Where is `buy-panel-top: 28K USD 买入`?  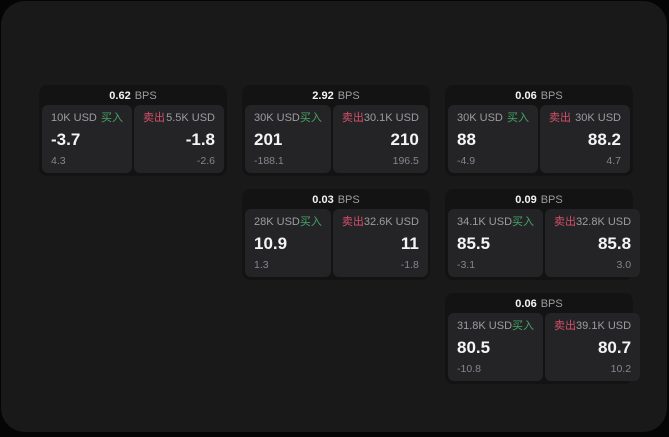 buy-panel-top: 28K USD 买入 is located at coordinates (288, 222).